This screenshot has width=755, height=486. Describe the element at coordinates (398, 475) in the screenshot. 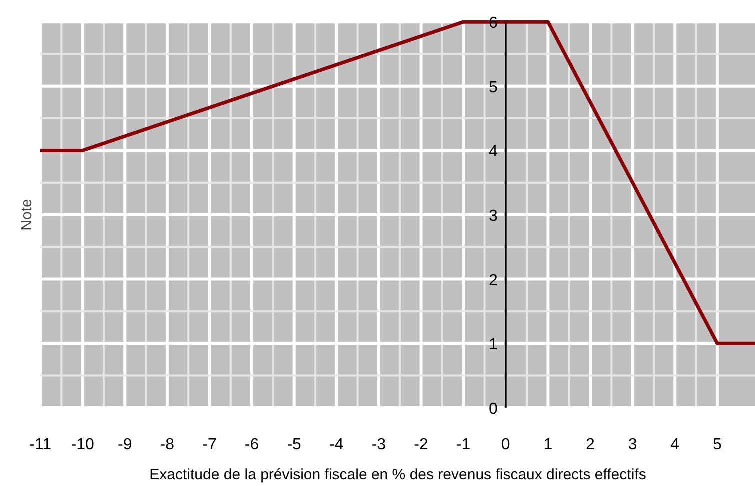

I see `x-axis-title: Exactitude de la prévision fiscale en % des revenus fiscaux directs effectifs` at that location.